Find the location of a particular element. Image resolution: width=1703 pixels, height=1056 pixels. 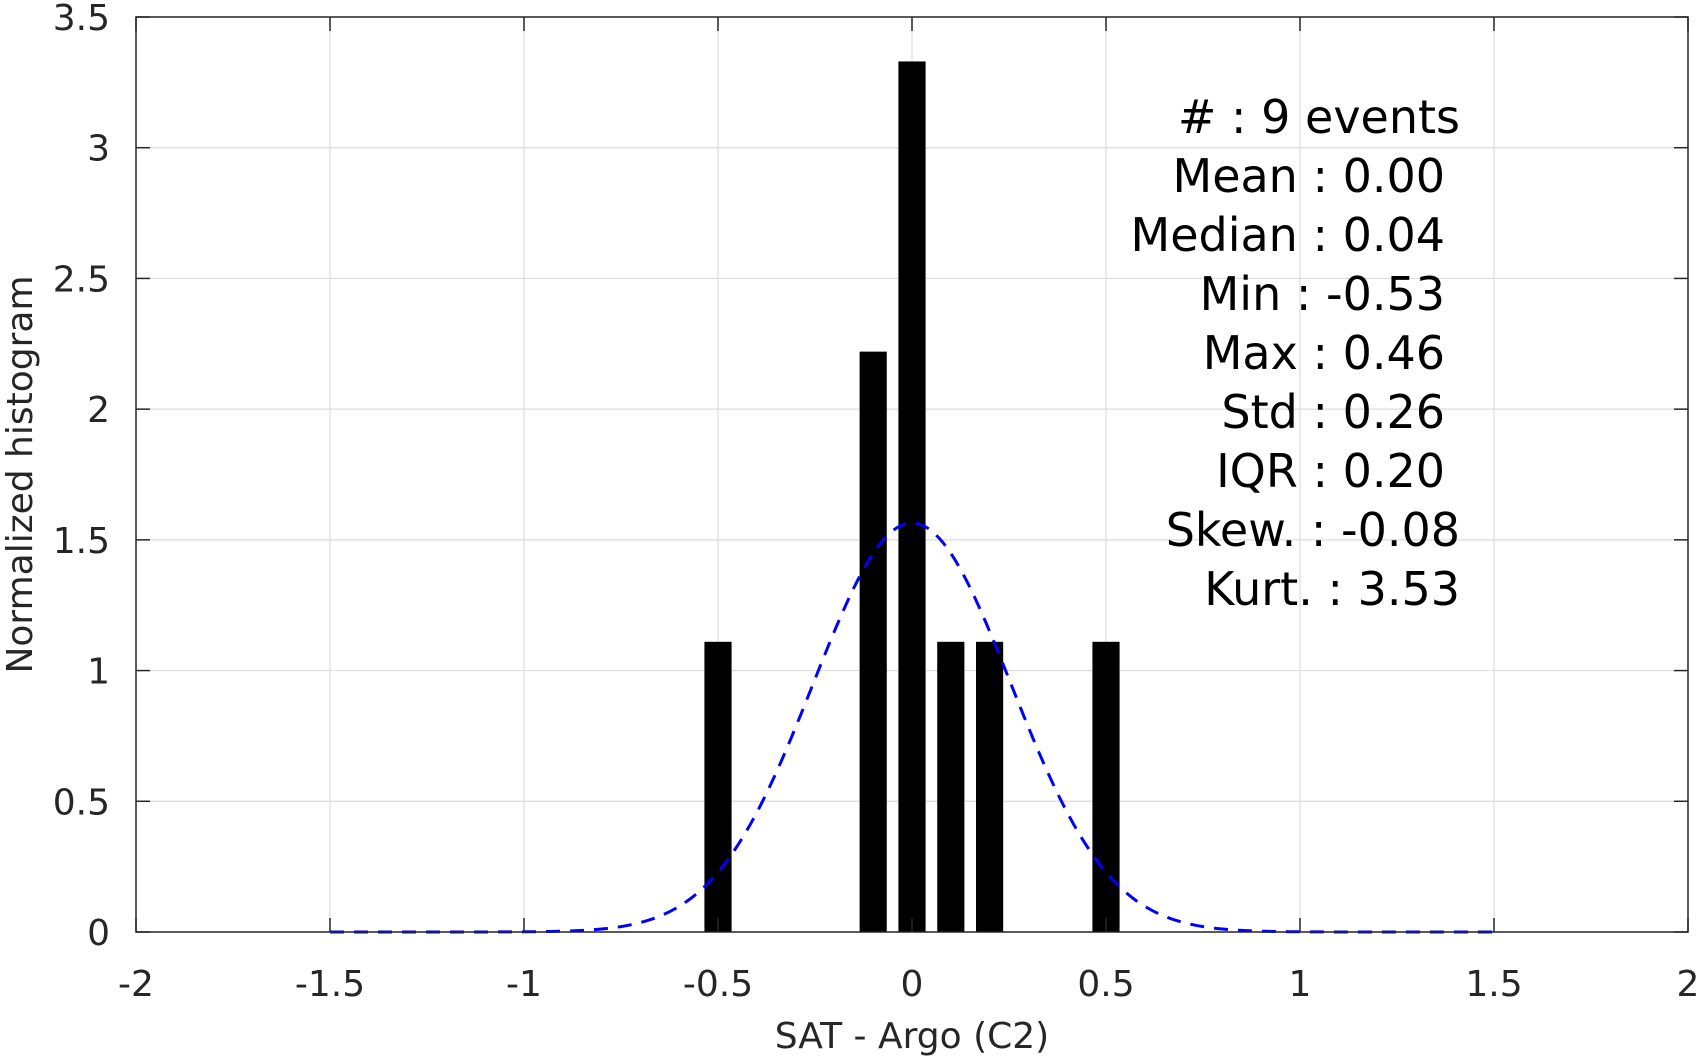

stat-std: Std : 0.26 is located at coordinates (1333, 412).